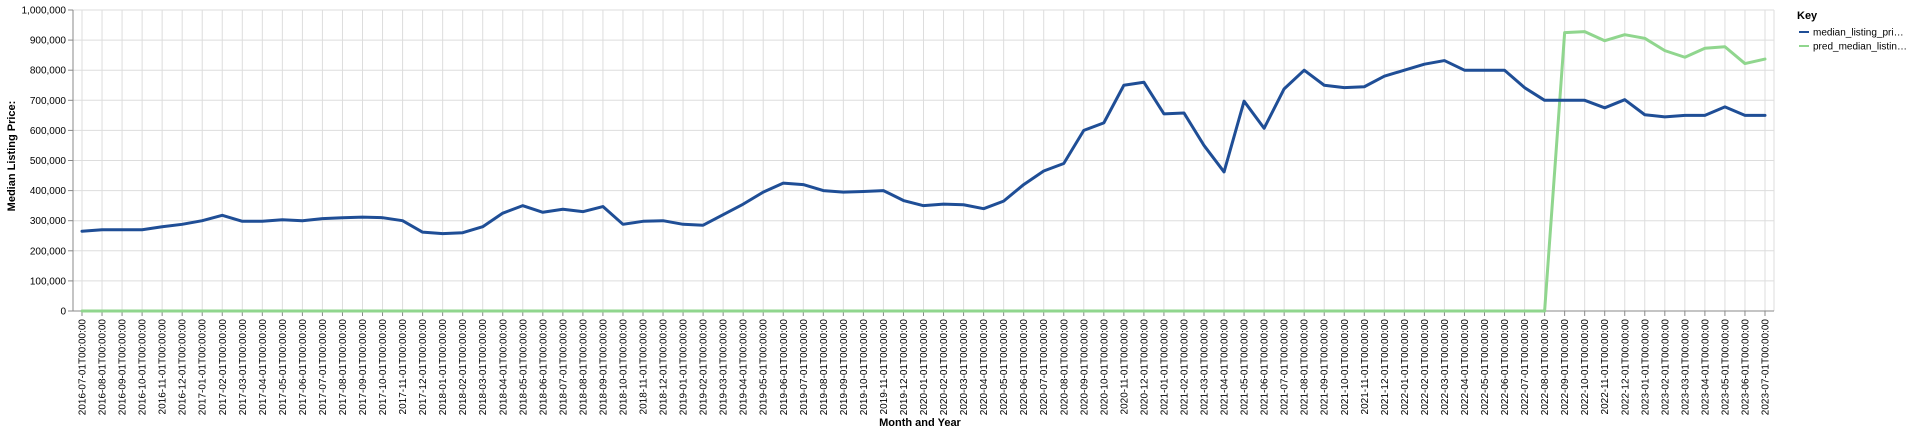 This screenshot has height=439, width=1928. What do you see at coordinates (44, 11) in the screenshot?
I see `y-tick-label: 1,000,000` at bounding box center [44, 11].